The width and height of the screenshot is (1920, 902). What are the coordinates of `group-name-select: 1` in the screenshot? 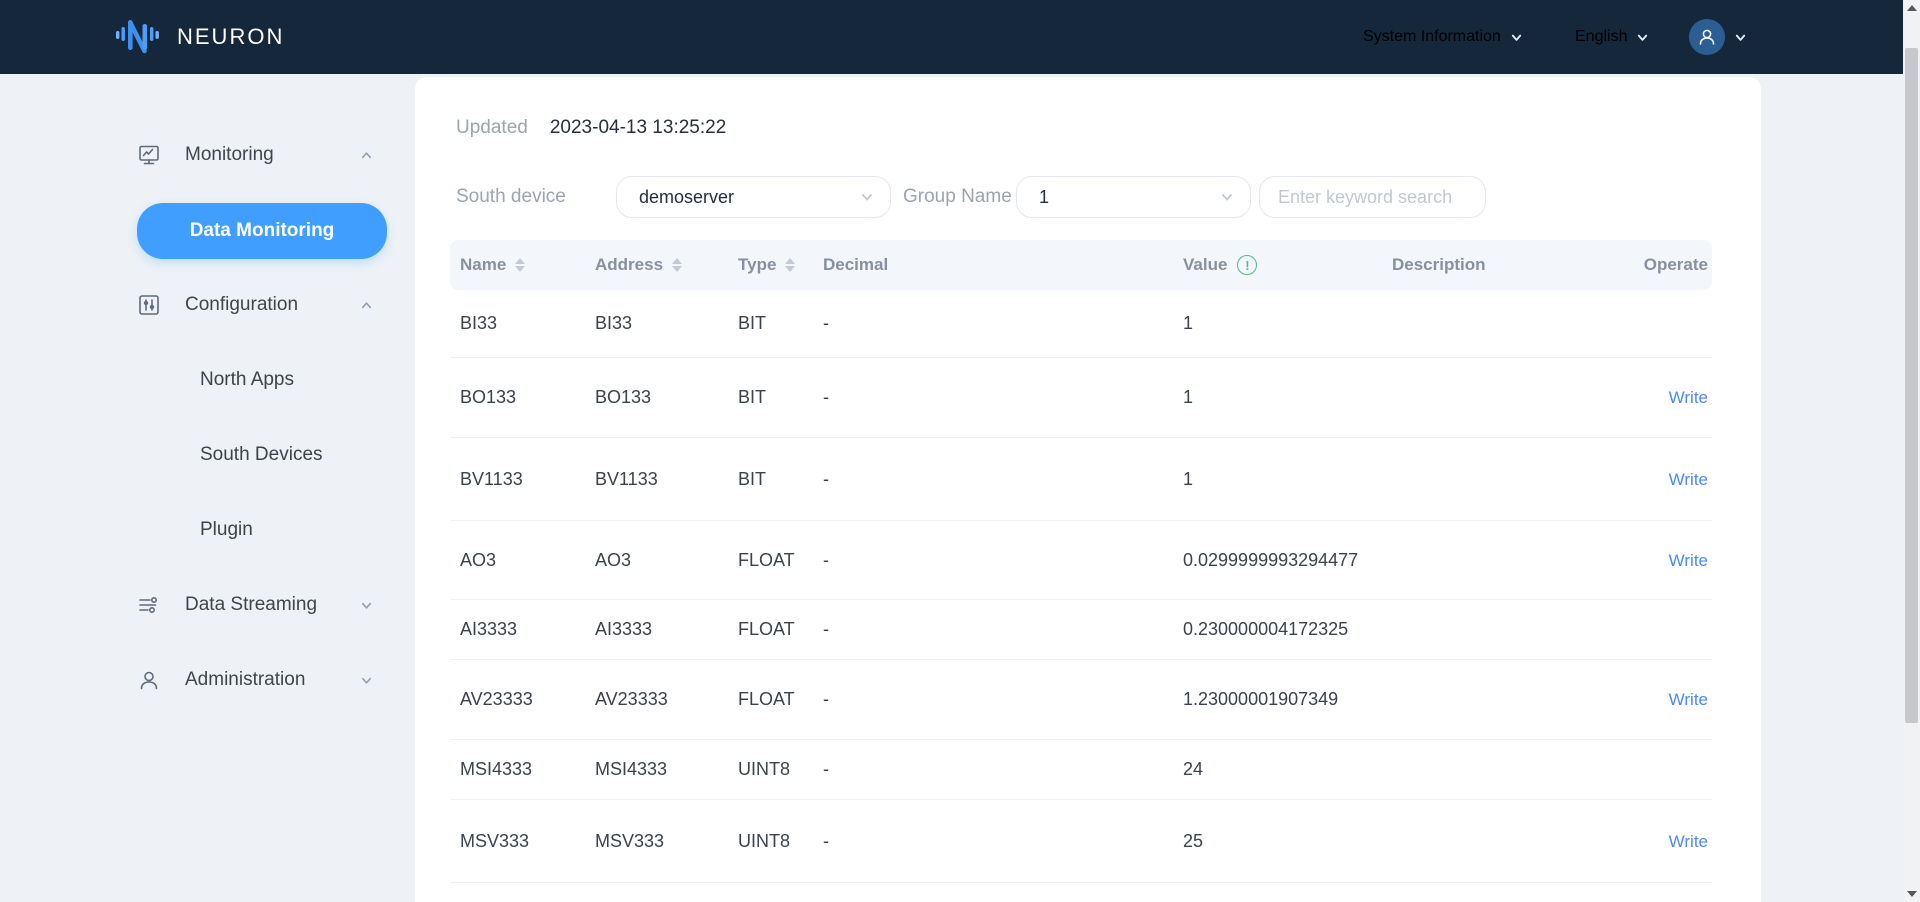 It's located at (1133, 197).